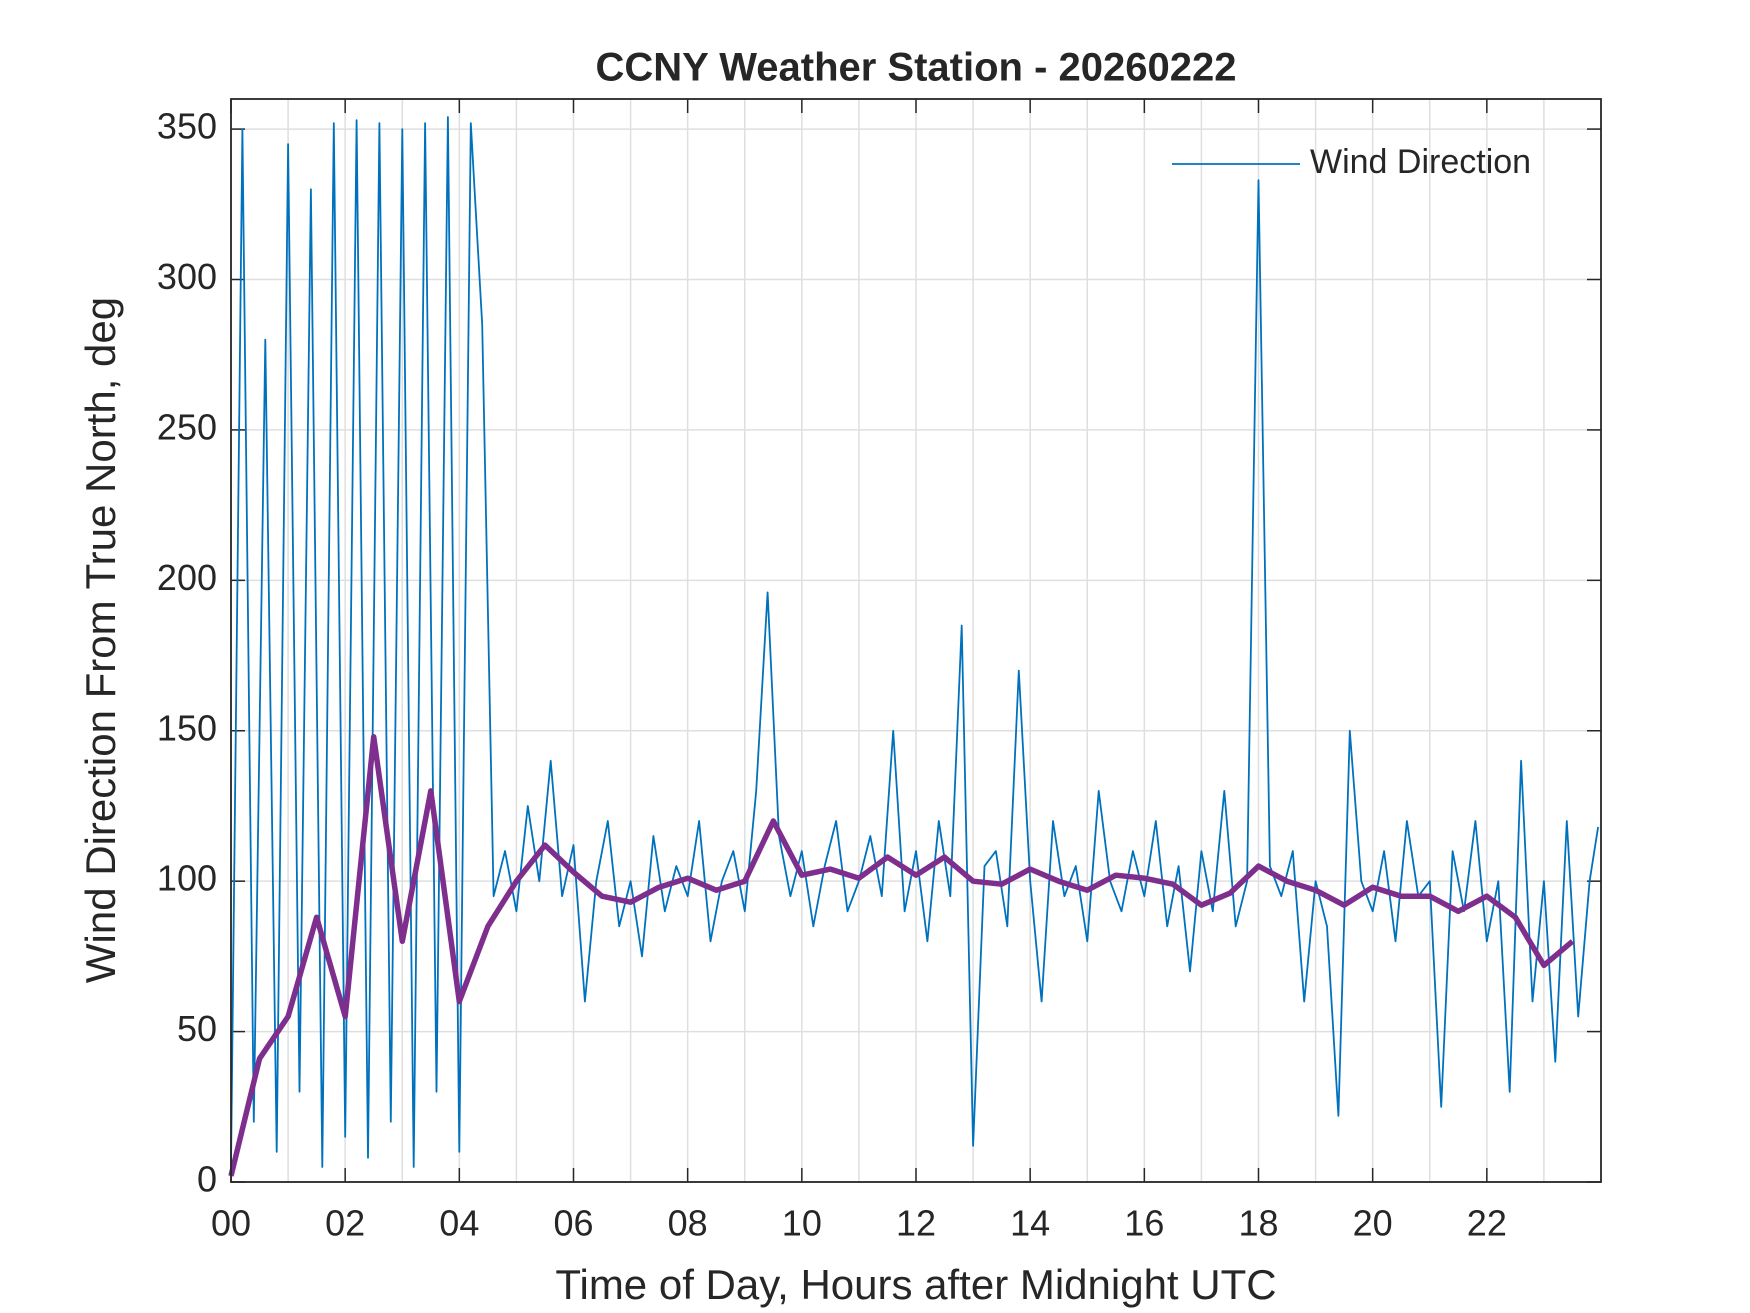  What do you see at coordinates (1144, 1223) in the screenshot?
I see `x-tick-label: 16` at bounding box center [1144, 1223].